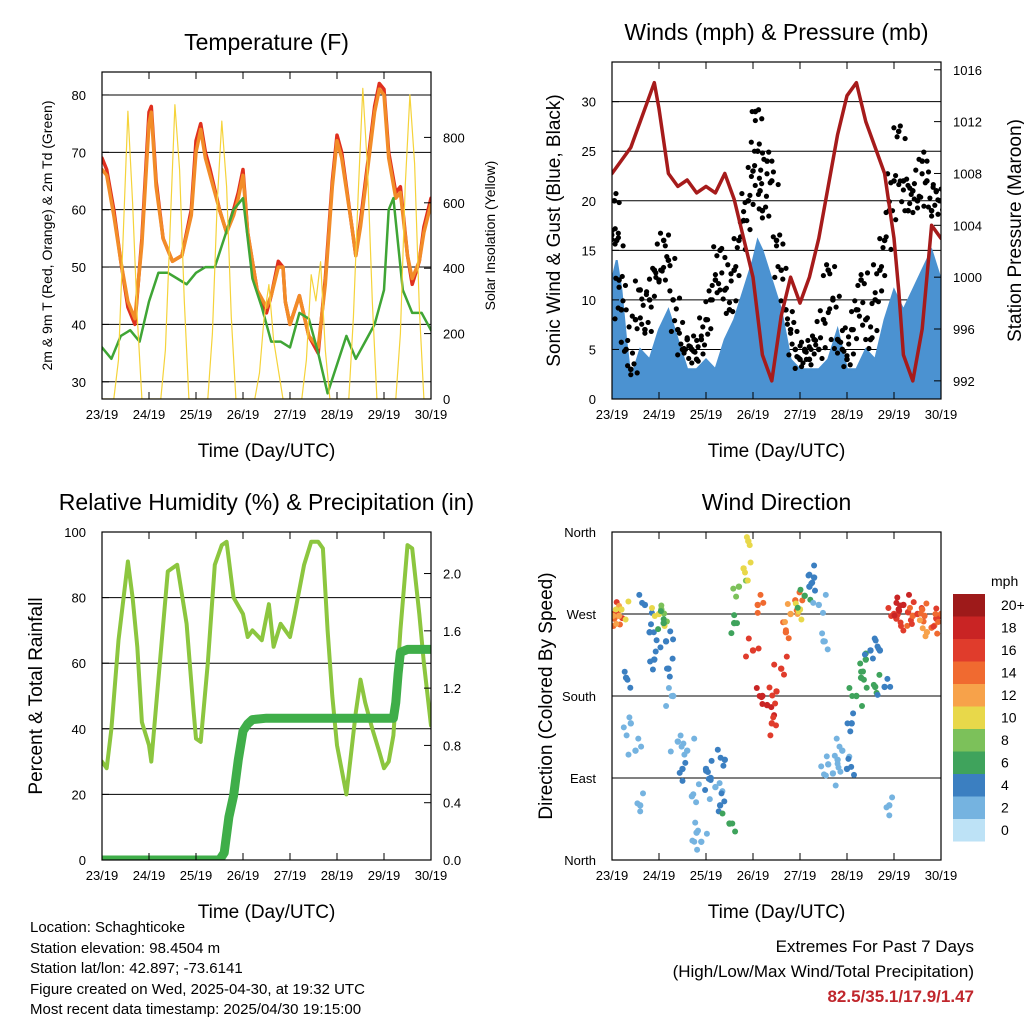 Image resolution: width=1024 pixels, height=1024 pixels. I want to click on direction-y-tick-label: North, so click(580, 532).